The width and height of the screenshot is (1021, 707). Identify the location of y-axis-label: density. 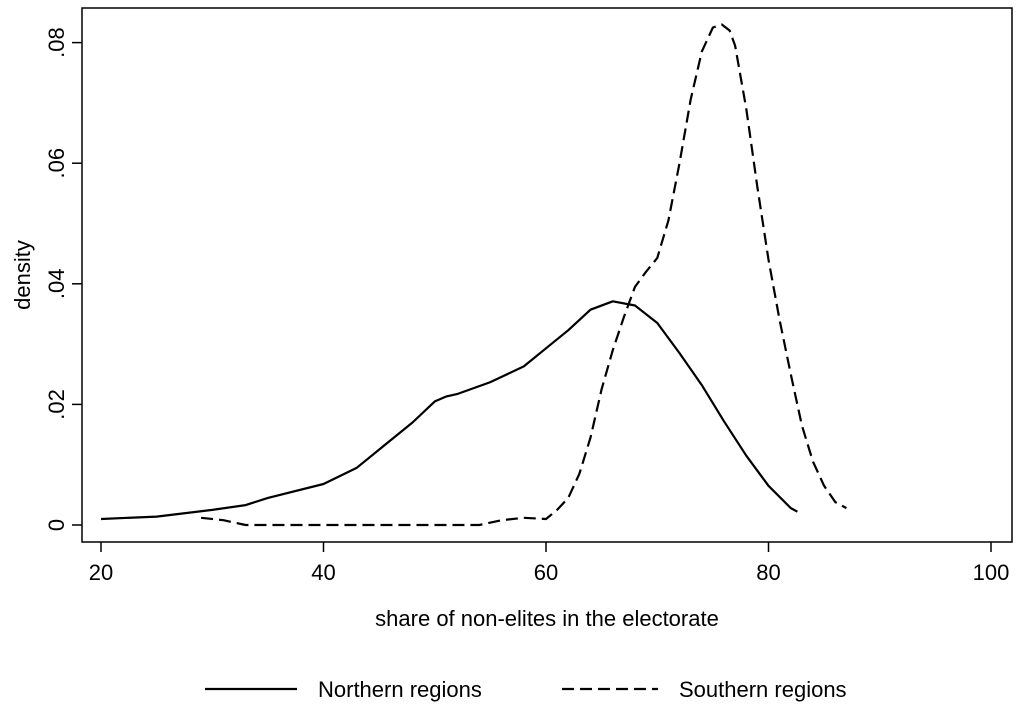
(22, 275).